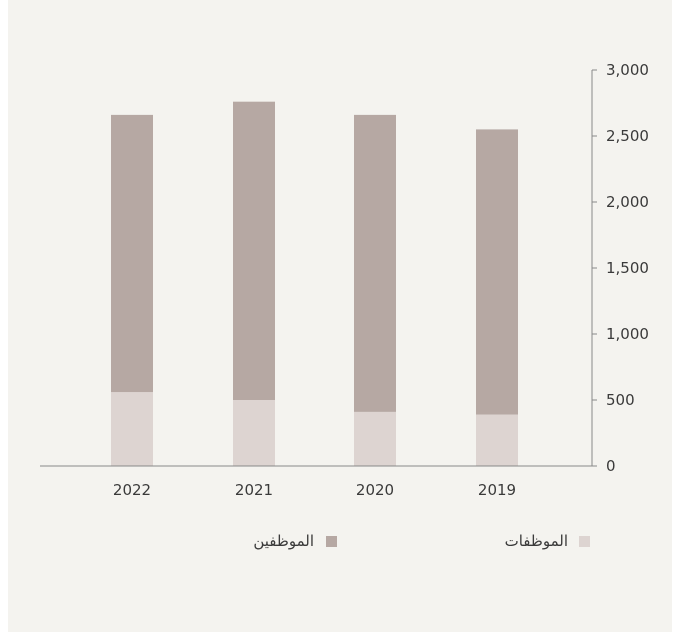 The width and height of the screenshot is (680, 637). What do you see at coordinates (627, 268) in the screenshot?
I see `y-tick-label: 1,500` at bounding box center [627, 268].